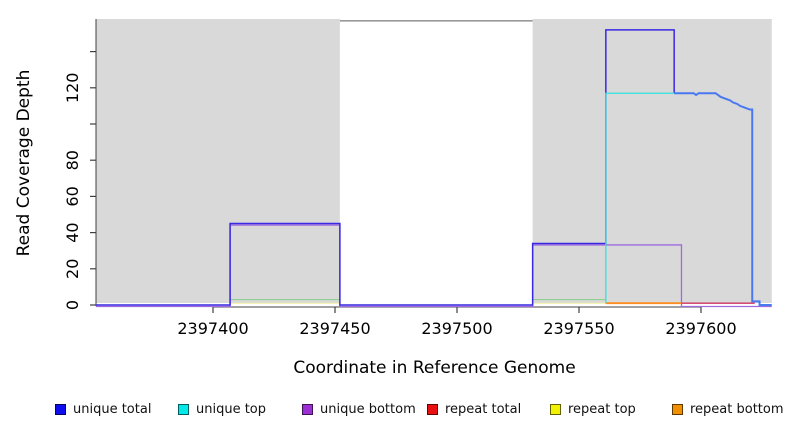 Image resolution: width=792 pixels, height=432 pixels. Describe the element at coordinates (643, 198) in the screenshot. I see `series-unique-top` at that location.